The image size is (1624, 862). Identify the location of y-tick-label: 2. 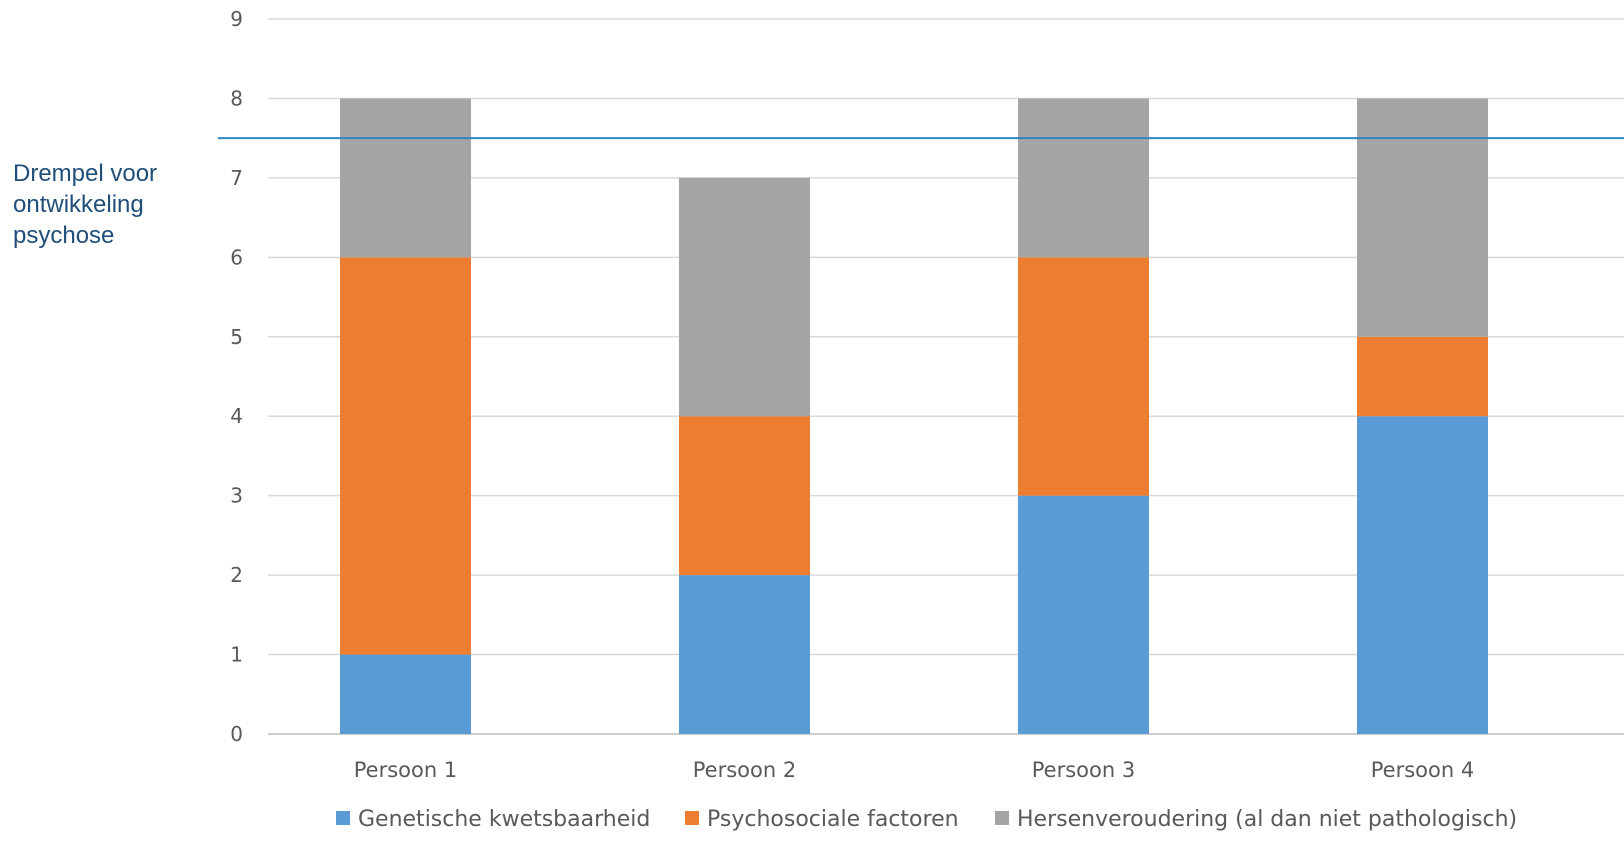
(236, 575).